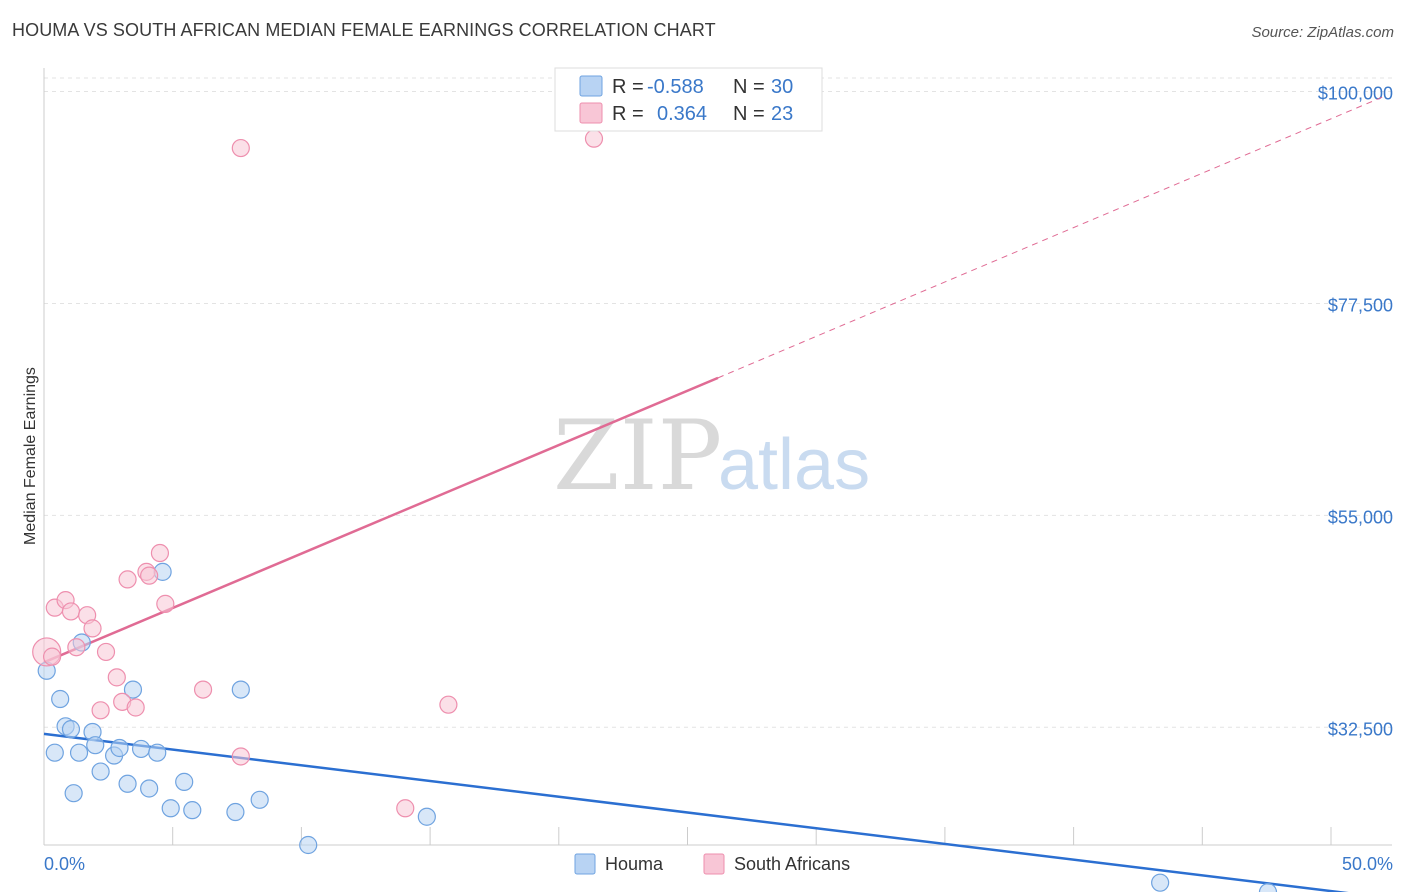 The height and width of the screenshot is (892, 1406). I want to click on bottom-legend-label-houma: Houma, so click(634, 864).